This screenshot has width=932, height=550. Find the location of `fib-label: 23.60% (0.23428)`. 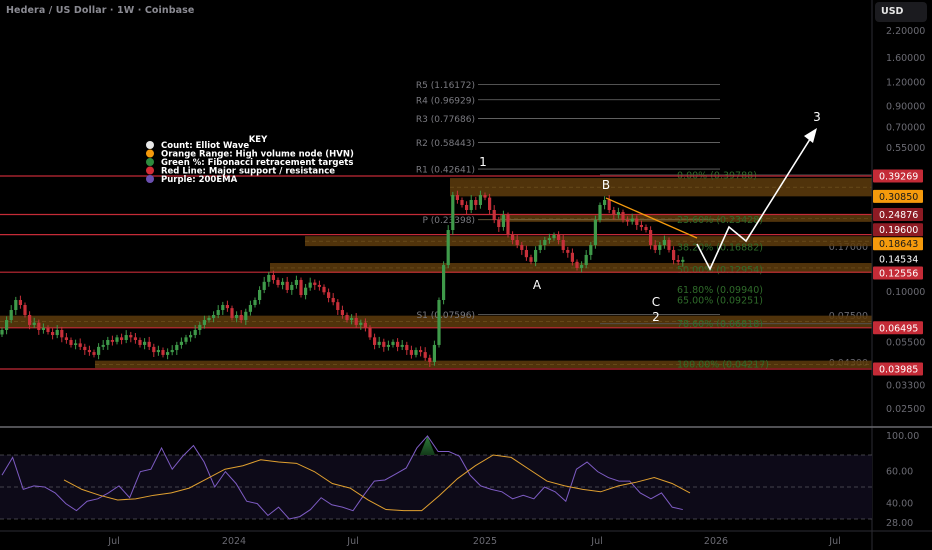

fib-label: 23.60% (0.23428) is located at coordinates (720, 220).